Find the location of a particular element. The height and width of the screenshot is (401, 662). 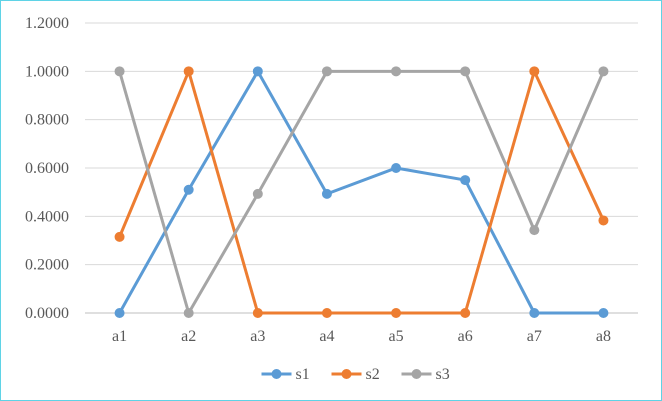

legend-swatch-marker-s1 is located at coordinates (276, 374).